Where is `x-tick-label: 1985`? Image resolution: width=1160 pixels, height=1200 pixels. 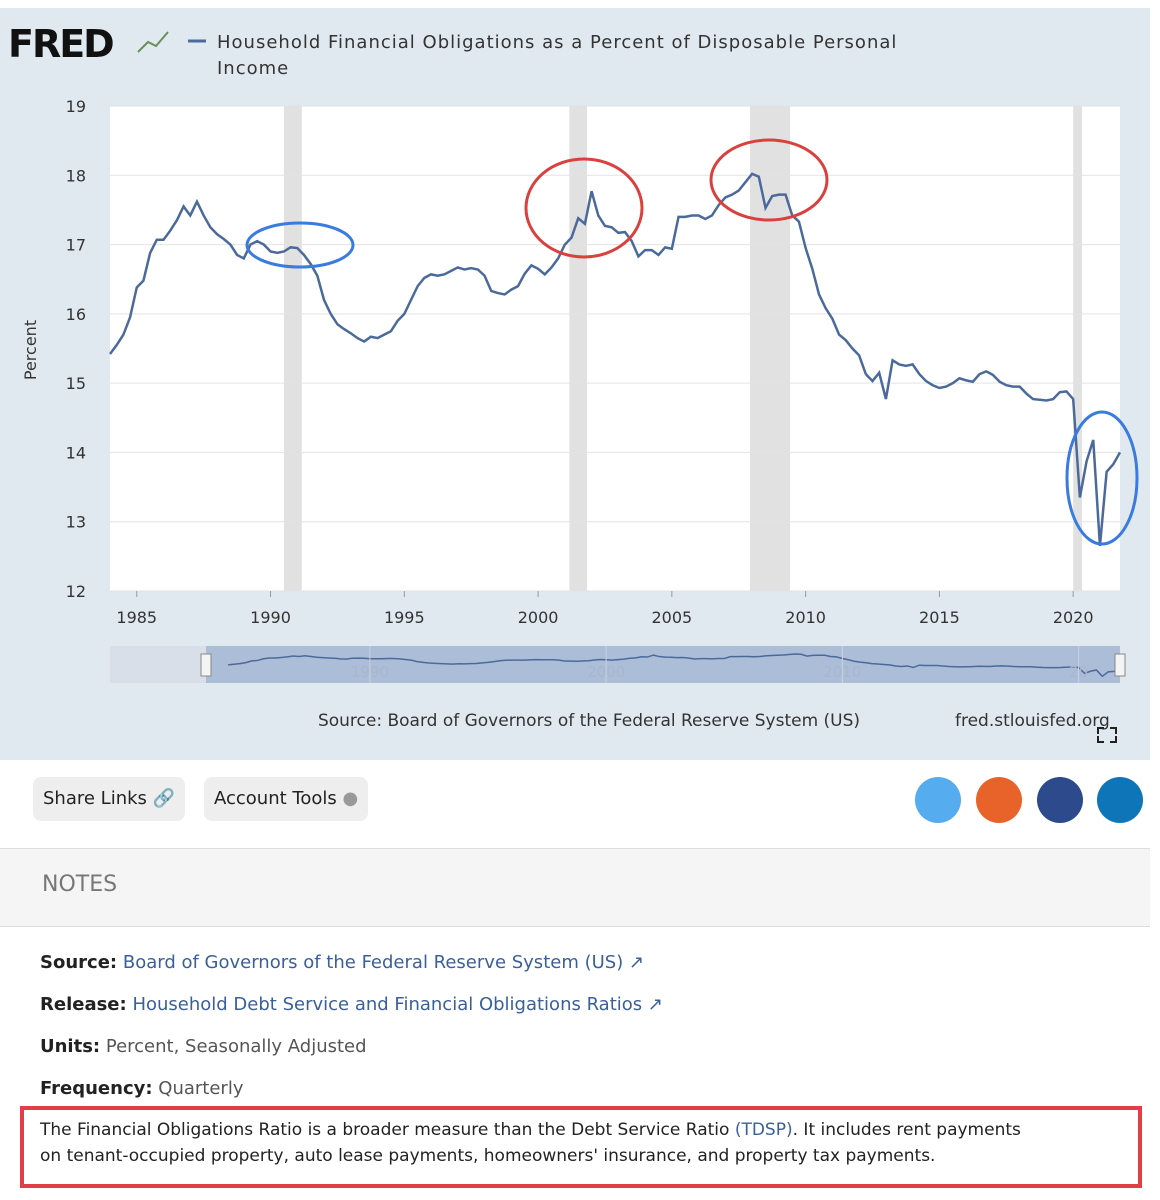 x-tick-label: 1985 is located at coordinates (136, 617).